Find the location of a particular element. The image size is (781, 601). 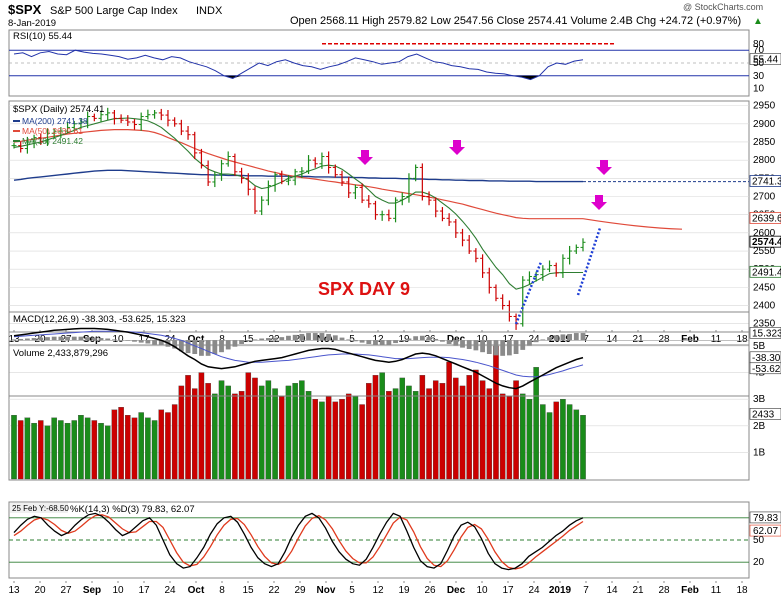

x-axis-label: 14 is located at coordinates (612, 339).